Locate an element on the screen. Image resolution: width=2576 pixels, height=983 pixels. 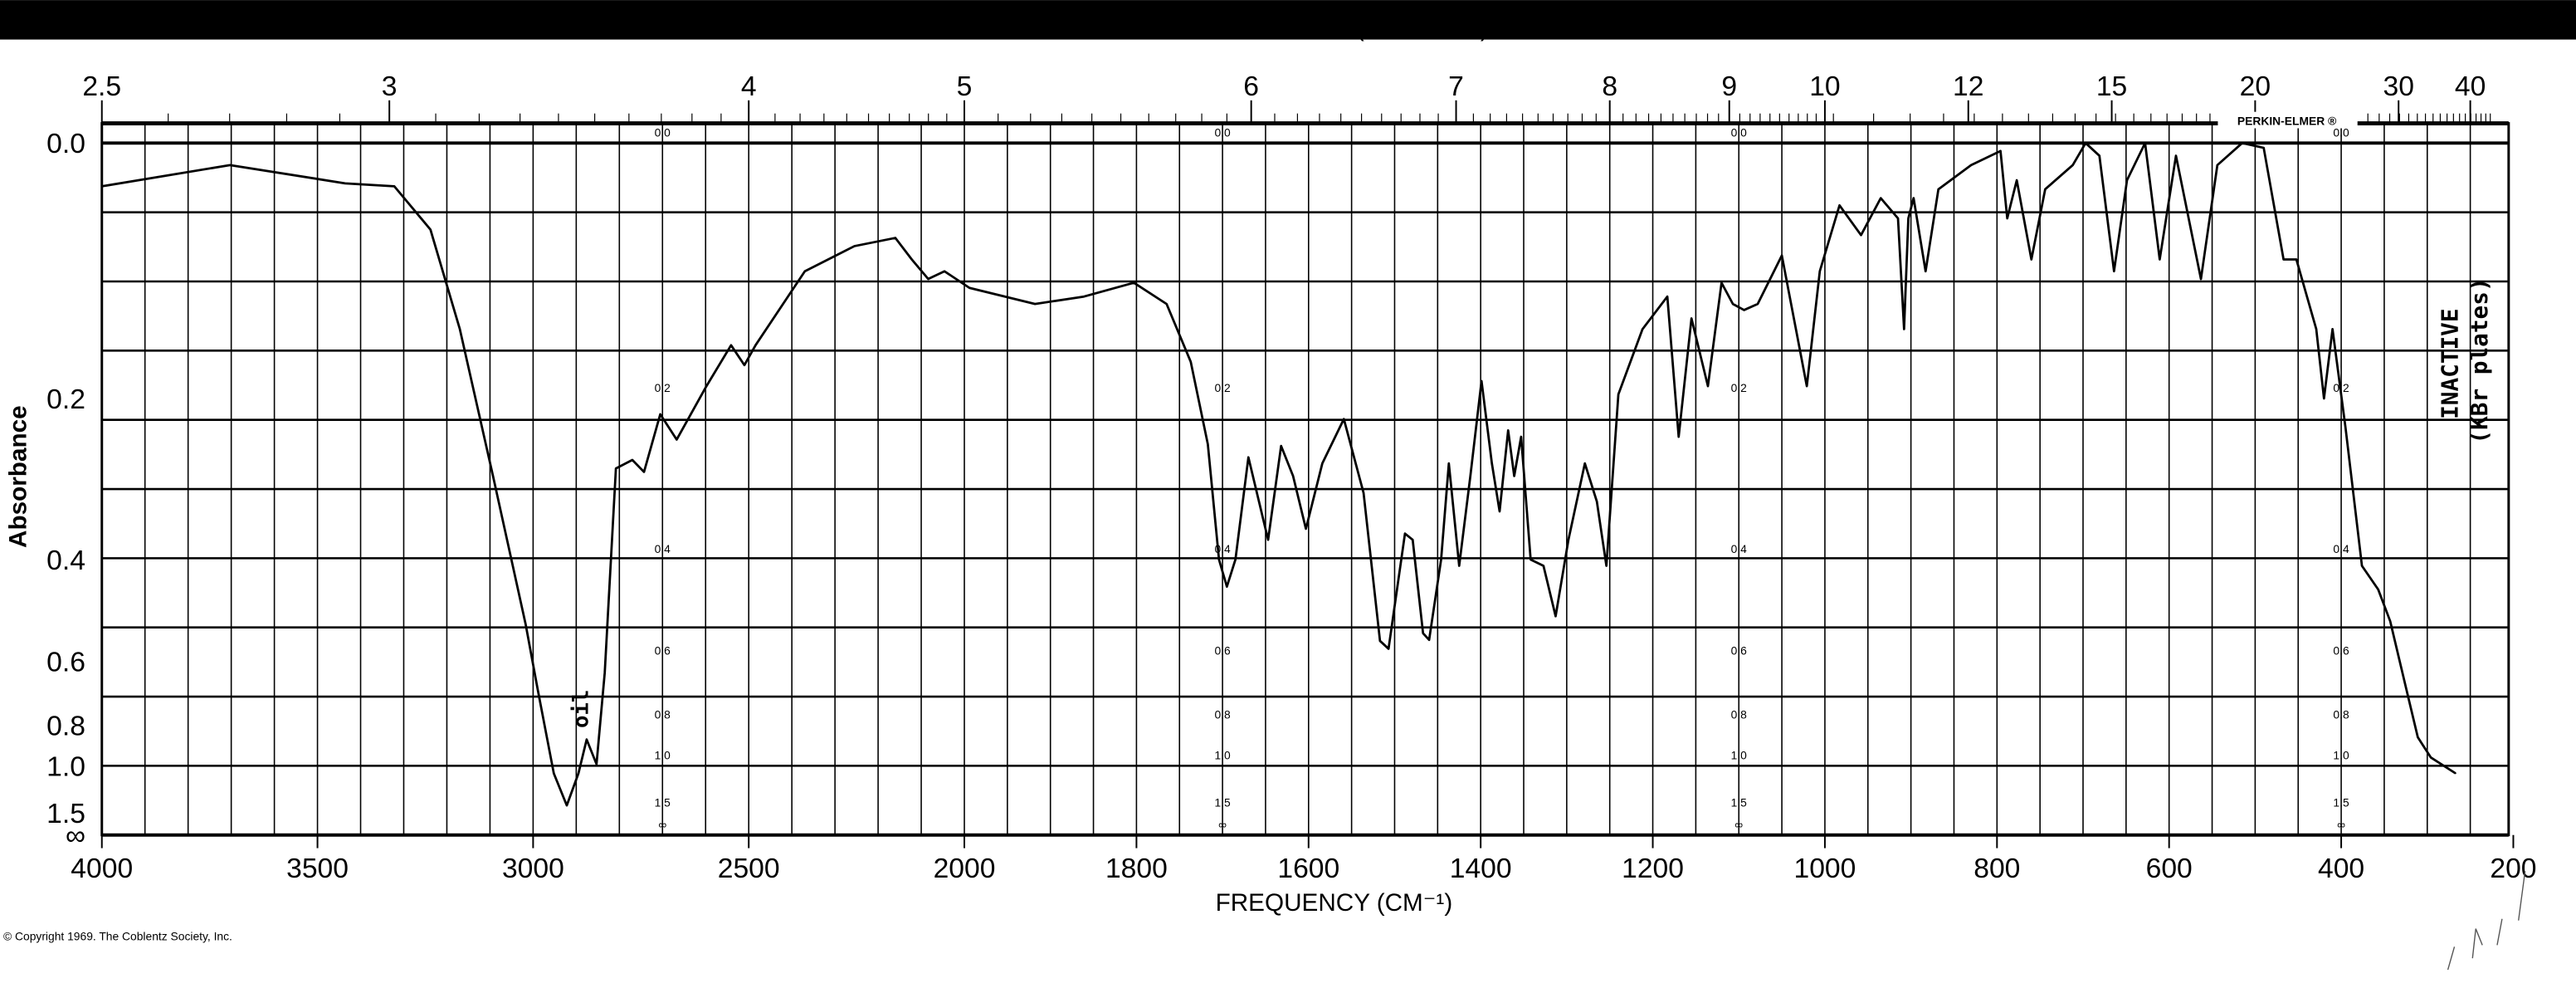
inner-scale-label: 1.0 is located at coordinates (1739, 754).